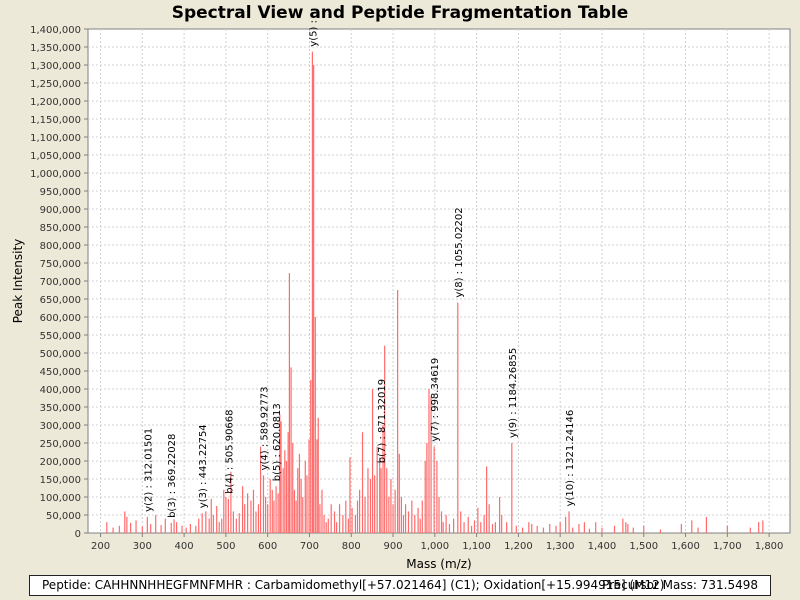 This screenshot has width=800, height=600. Describe the element at coordinates (60, 426) in the screenshot. I see `y-tick-label: 300,000` at that location.